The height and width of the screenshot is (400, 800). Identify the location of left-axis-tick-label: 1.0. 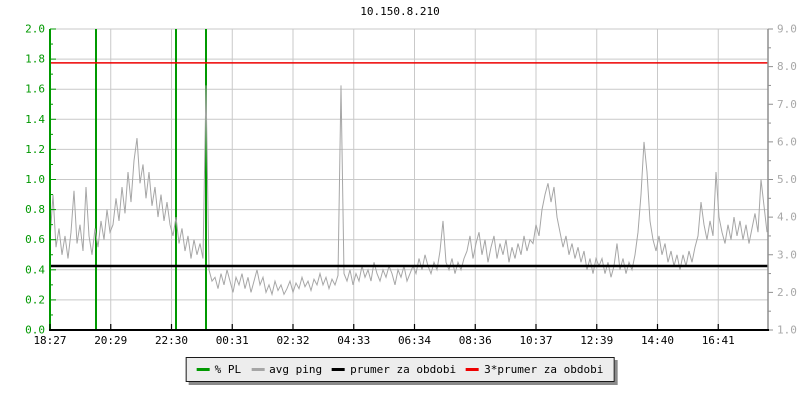
(35, 179).